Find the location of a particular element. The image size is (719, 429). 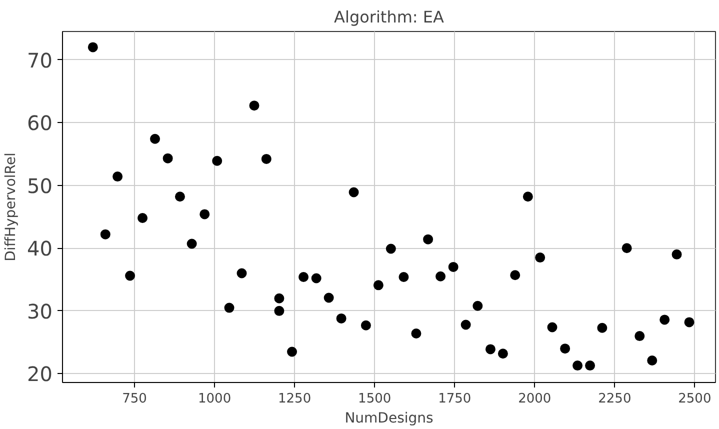

x-tick-label: 750 is located at coordinates (134, 399).